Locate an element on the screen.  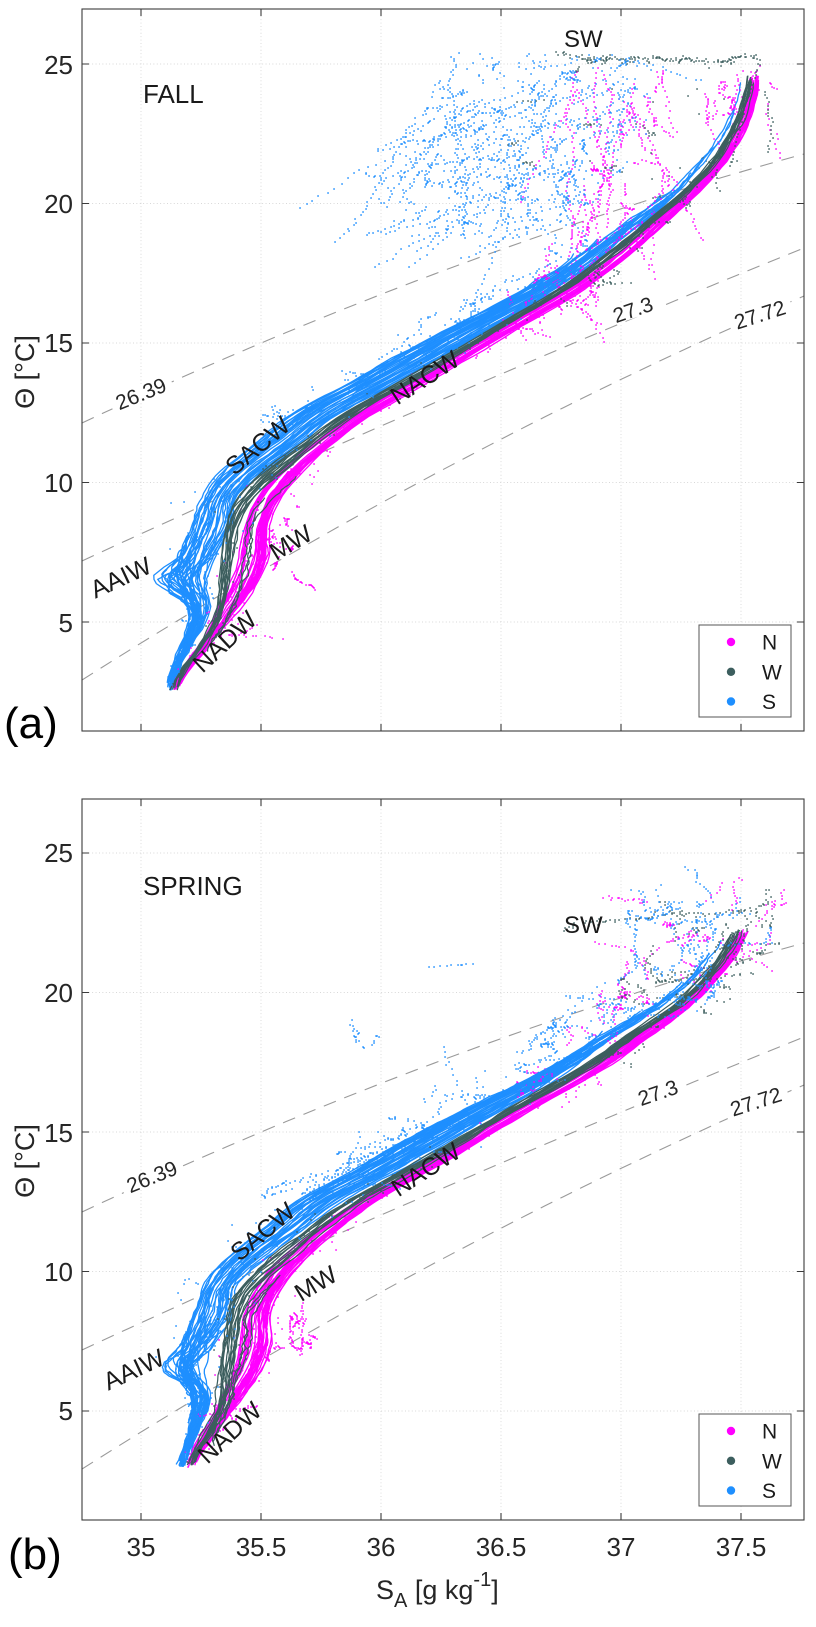
svg-text: 36 is located at coordinates (381, 1547).